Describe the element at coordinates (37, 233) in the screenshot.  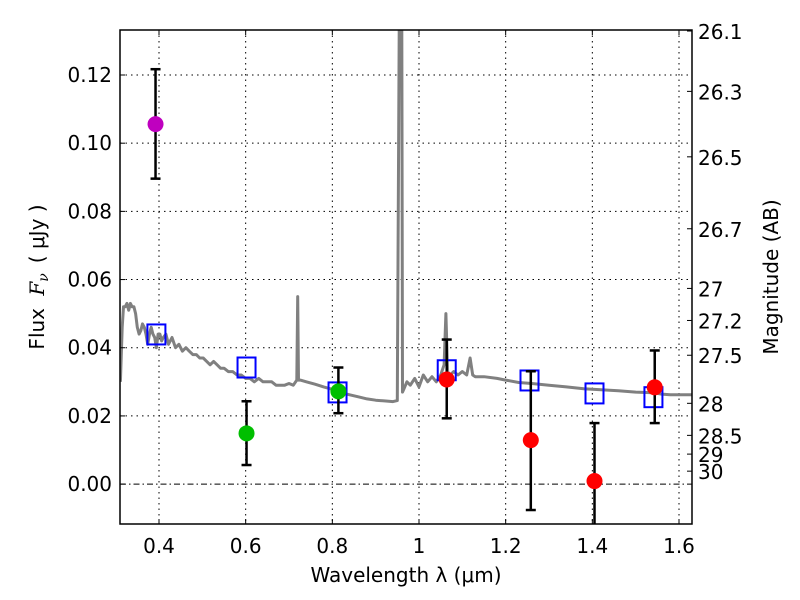
I see `y-axis-label-unit: ( μJy )` at that location.